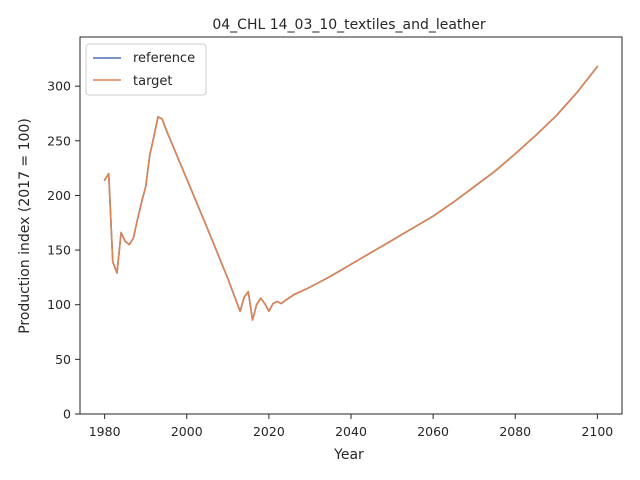 This screenshot has width=640, height=480. Describe the element at coordinates (433, 431) in the screenshot. I see `x-tick-label: 2060` at that location.